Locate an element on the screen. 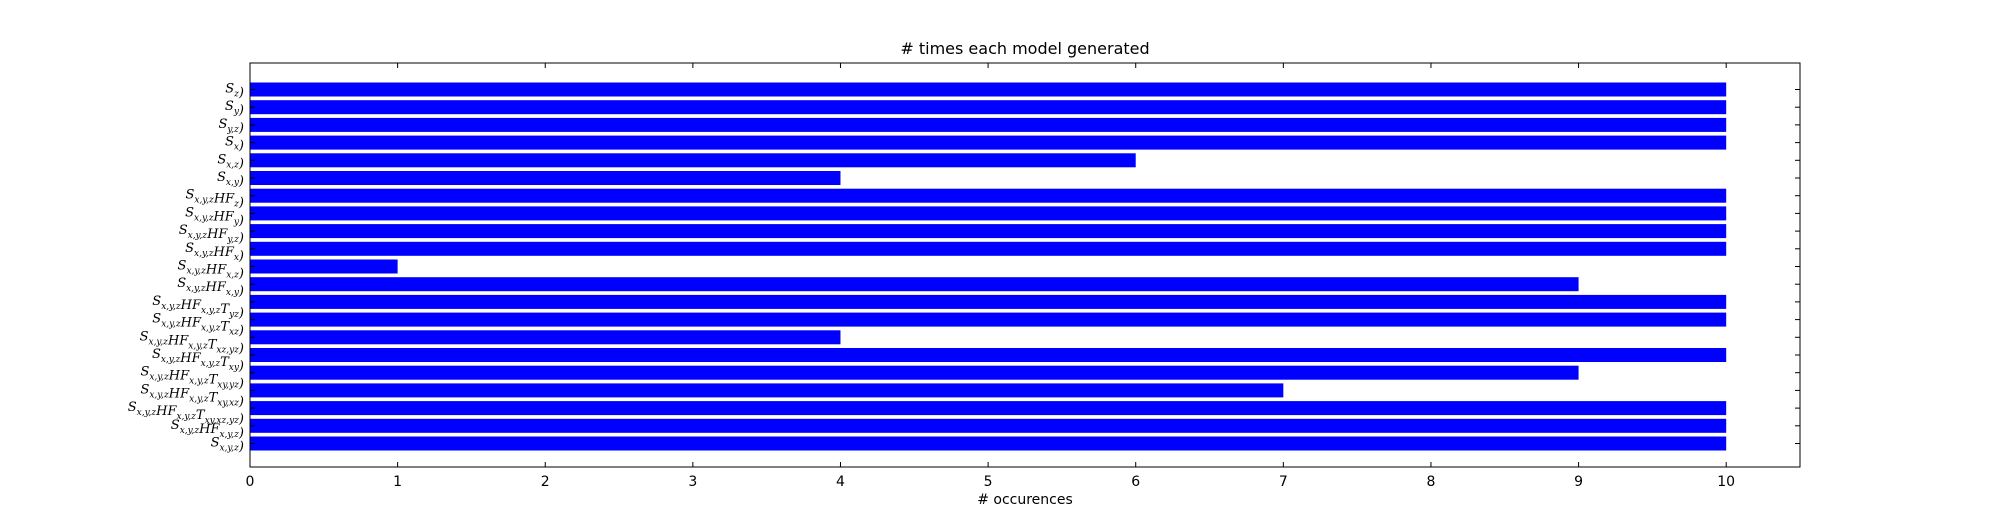 This screenshot has width=2000, height=525. y-tick-label: Sx,y,zHFx,y,zTxz) is located at coordinates (198, 325).